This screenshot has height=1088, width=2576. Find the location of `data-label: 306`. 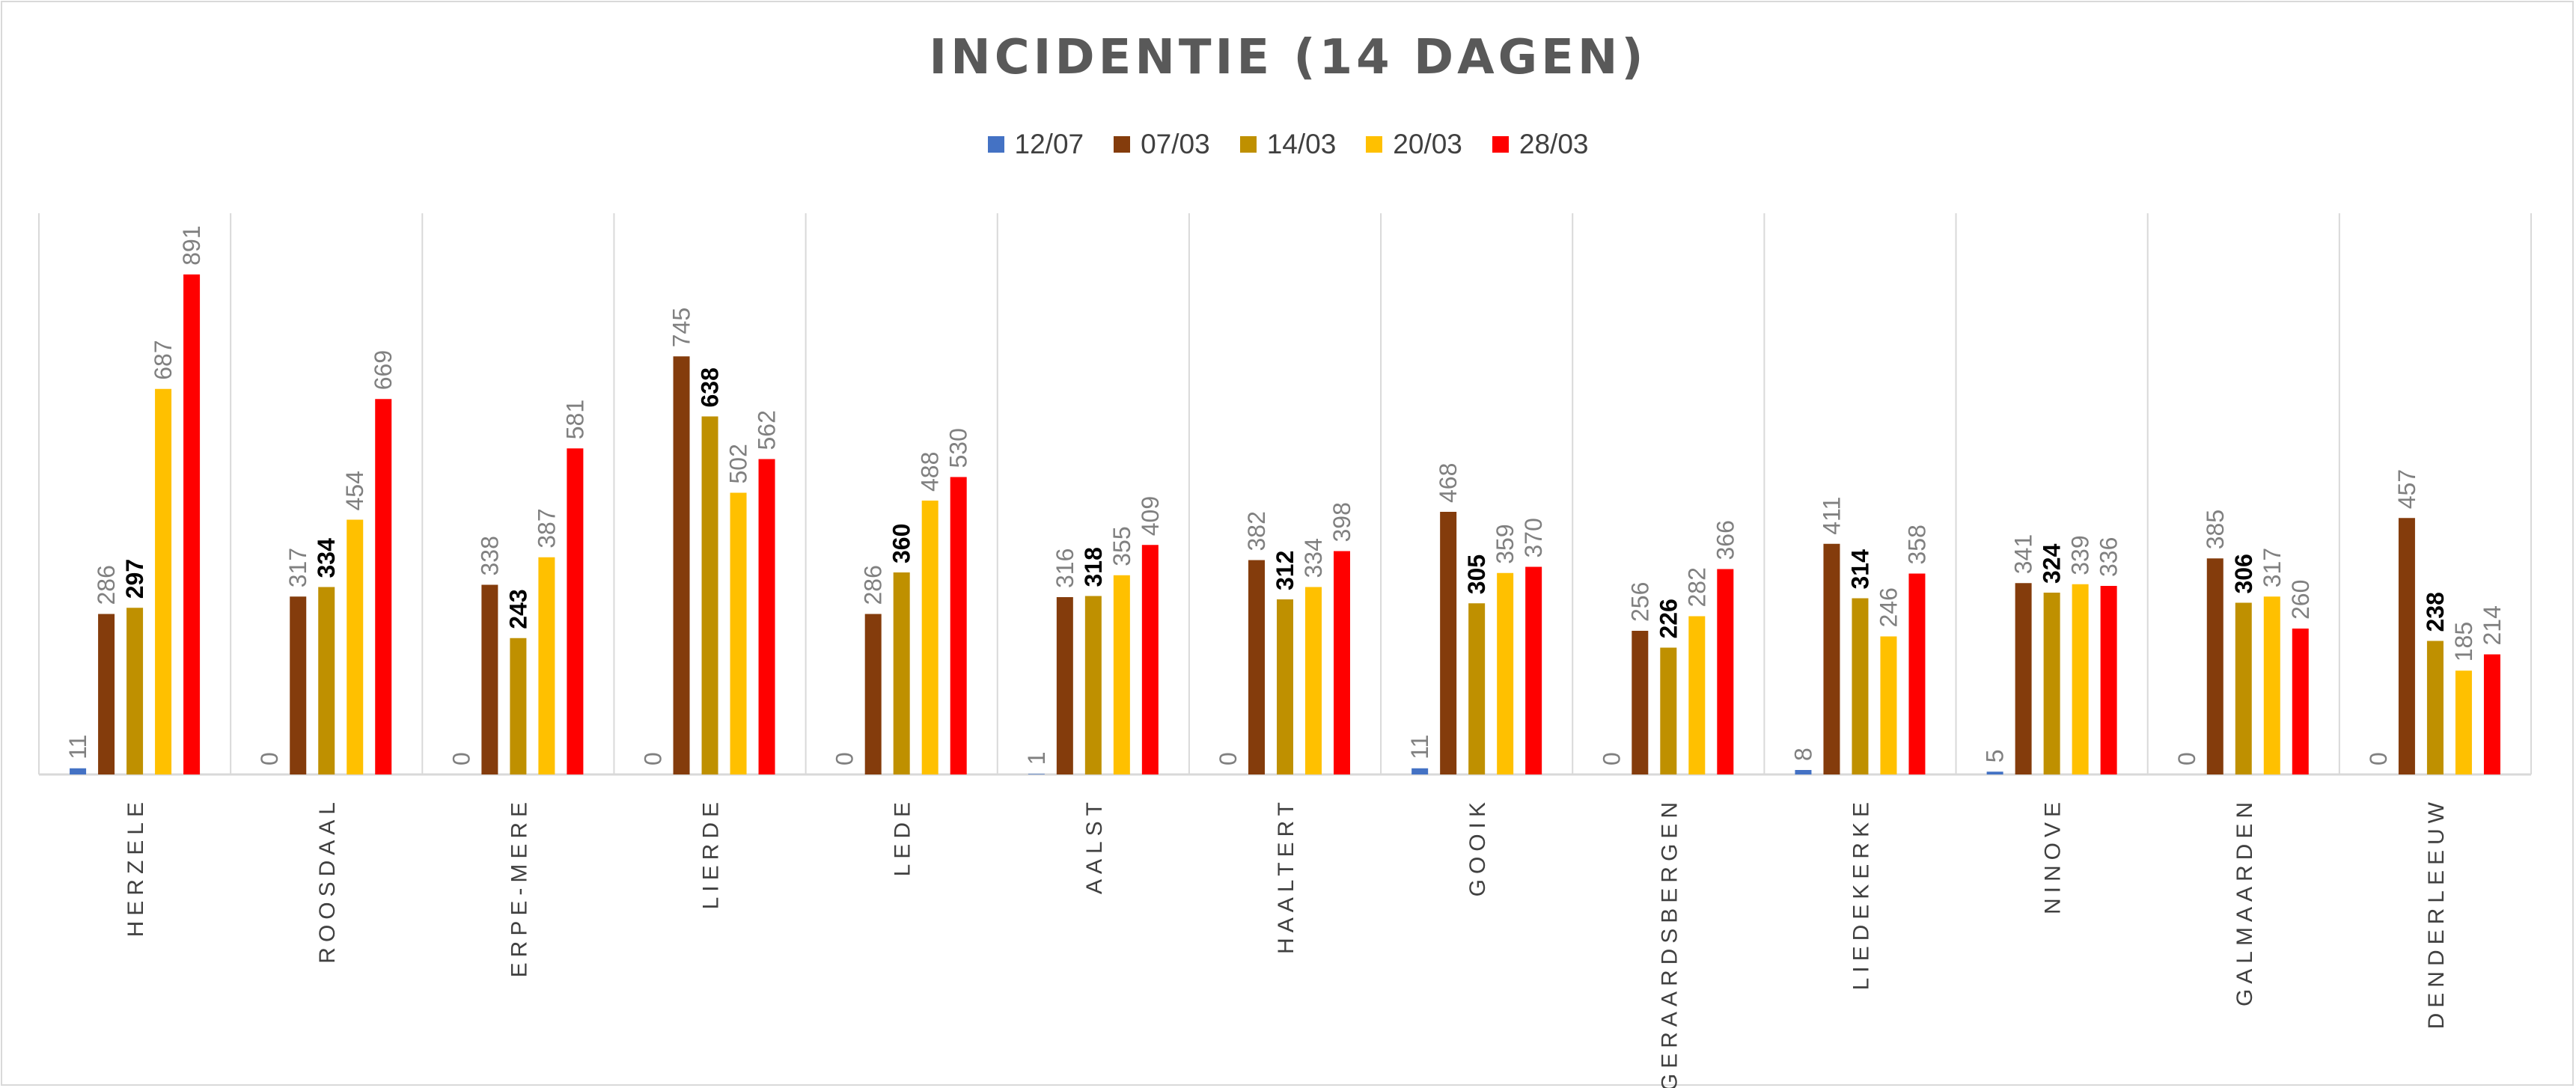

data-label: 306 is located at coordinates (2243, 574).